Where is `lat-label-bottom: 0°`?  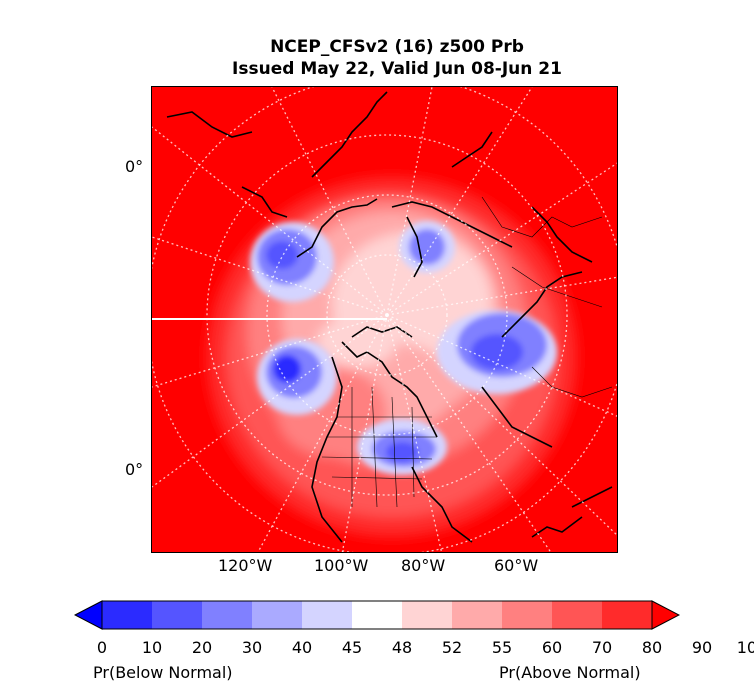 lat-label-bottom: 0° is located at coordinates (134, 469).